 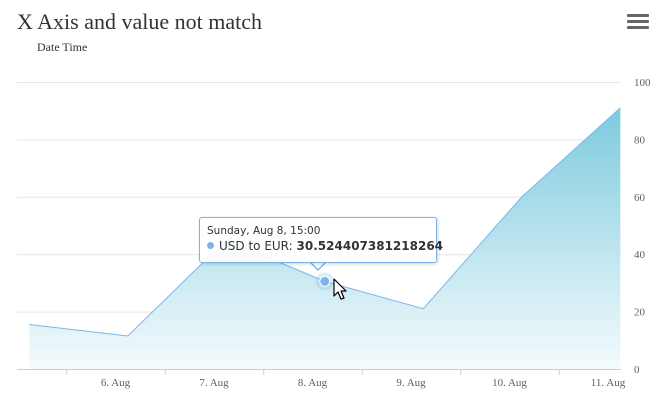 What do you see at coordinates (140, 21) in the screenshot?
I see `chart-title: X Axis and value not match` at bounding box center [140, 21].